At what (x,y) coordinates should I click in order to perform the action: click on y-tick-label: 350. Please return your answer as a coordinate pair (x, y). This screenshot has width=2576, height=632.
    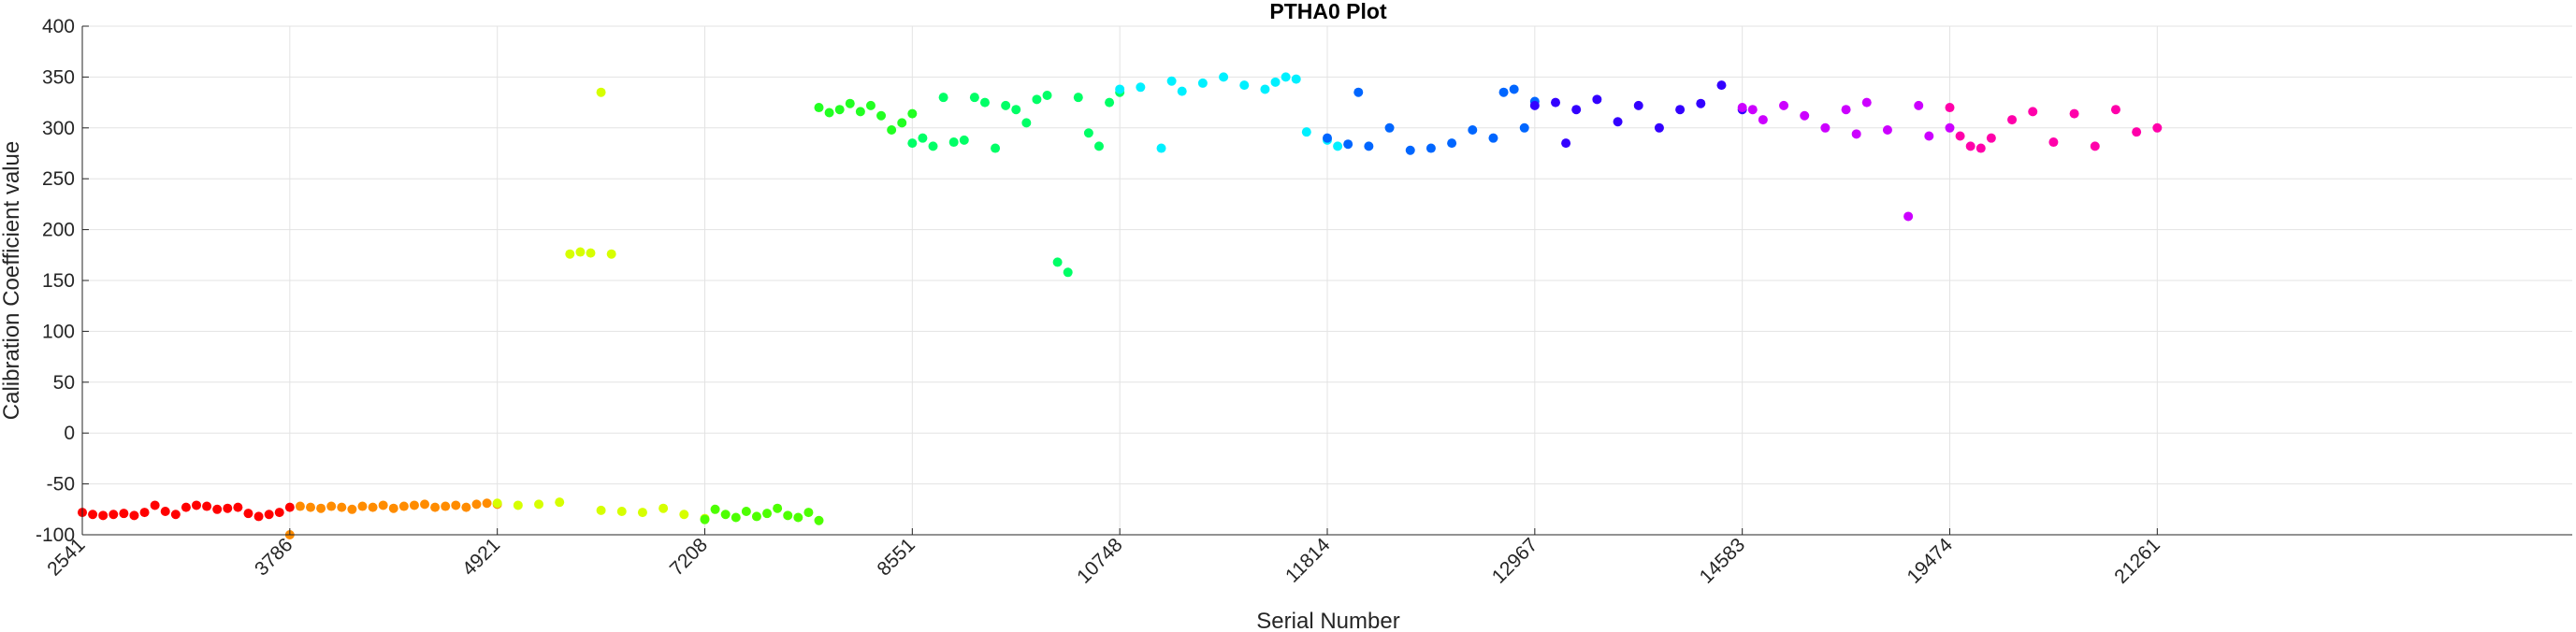
    Looking at the image, I should click on (58, 77).